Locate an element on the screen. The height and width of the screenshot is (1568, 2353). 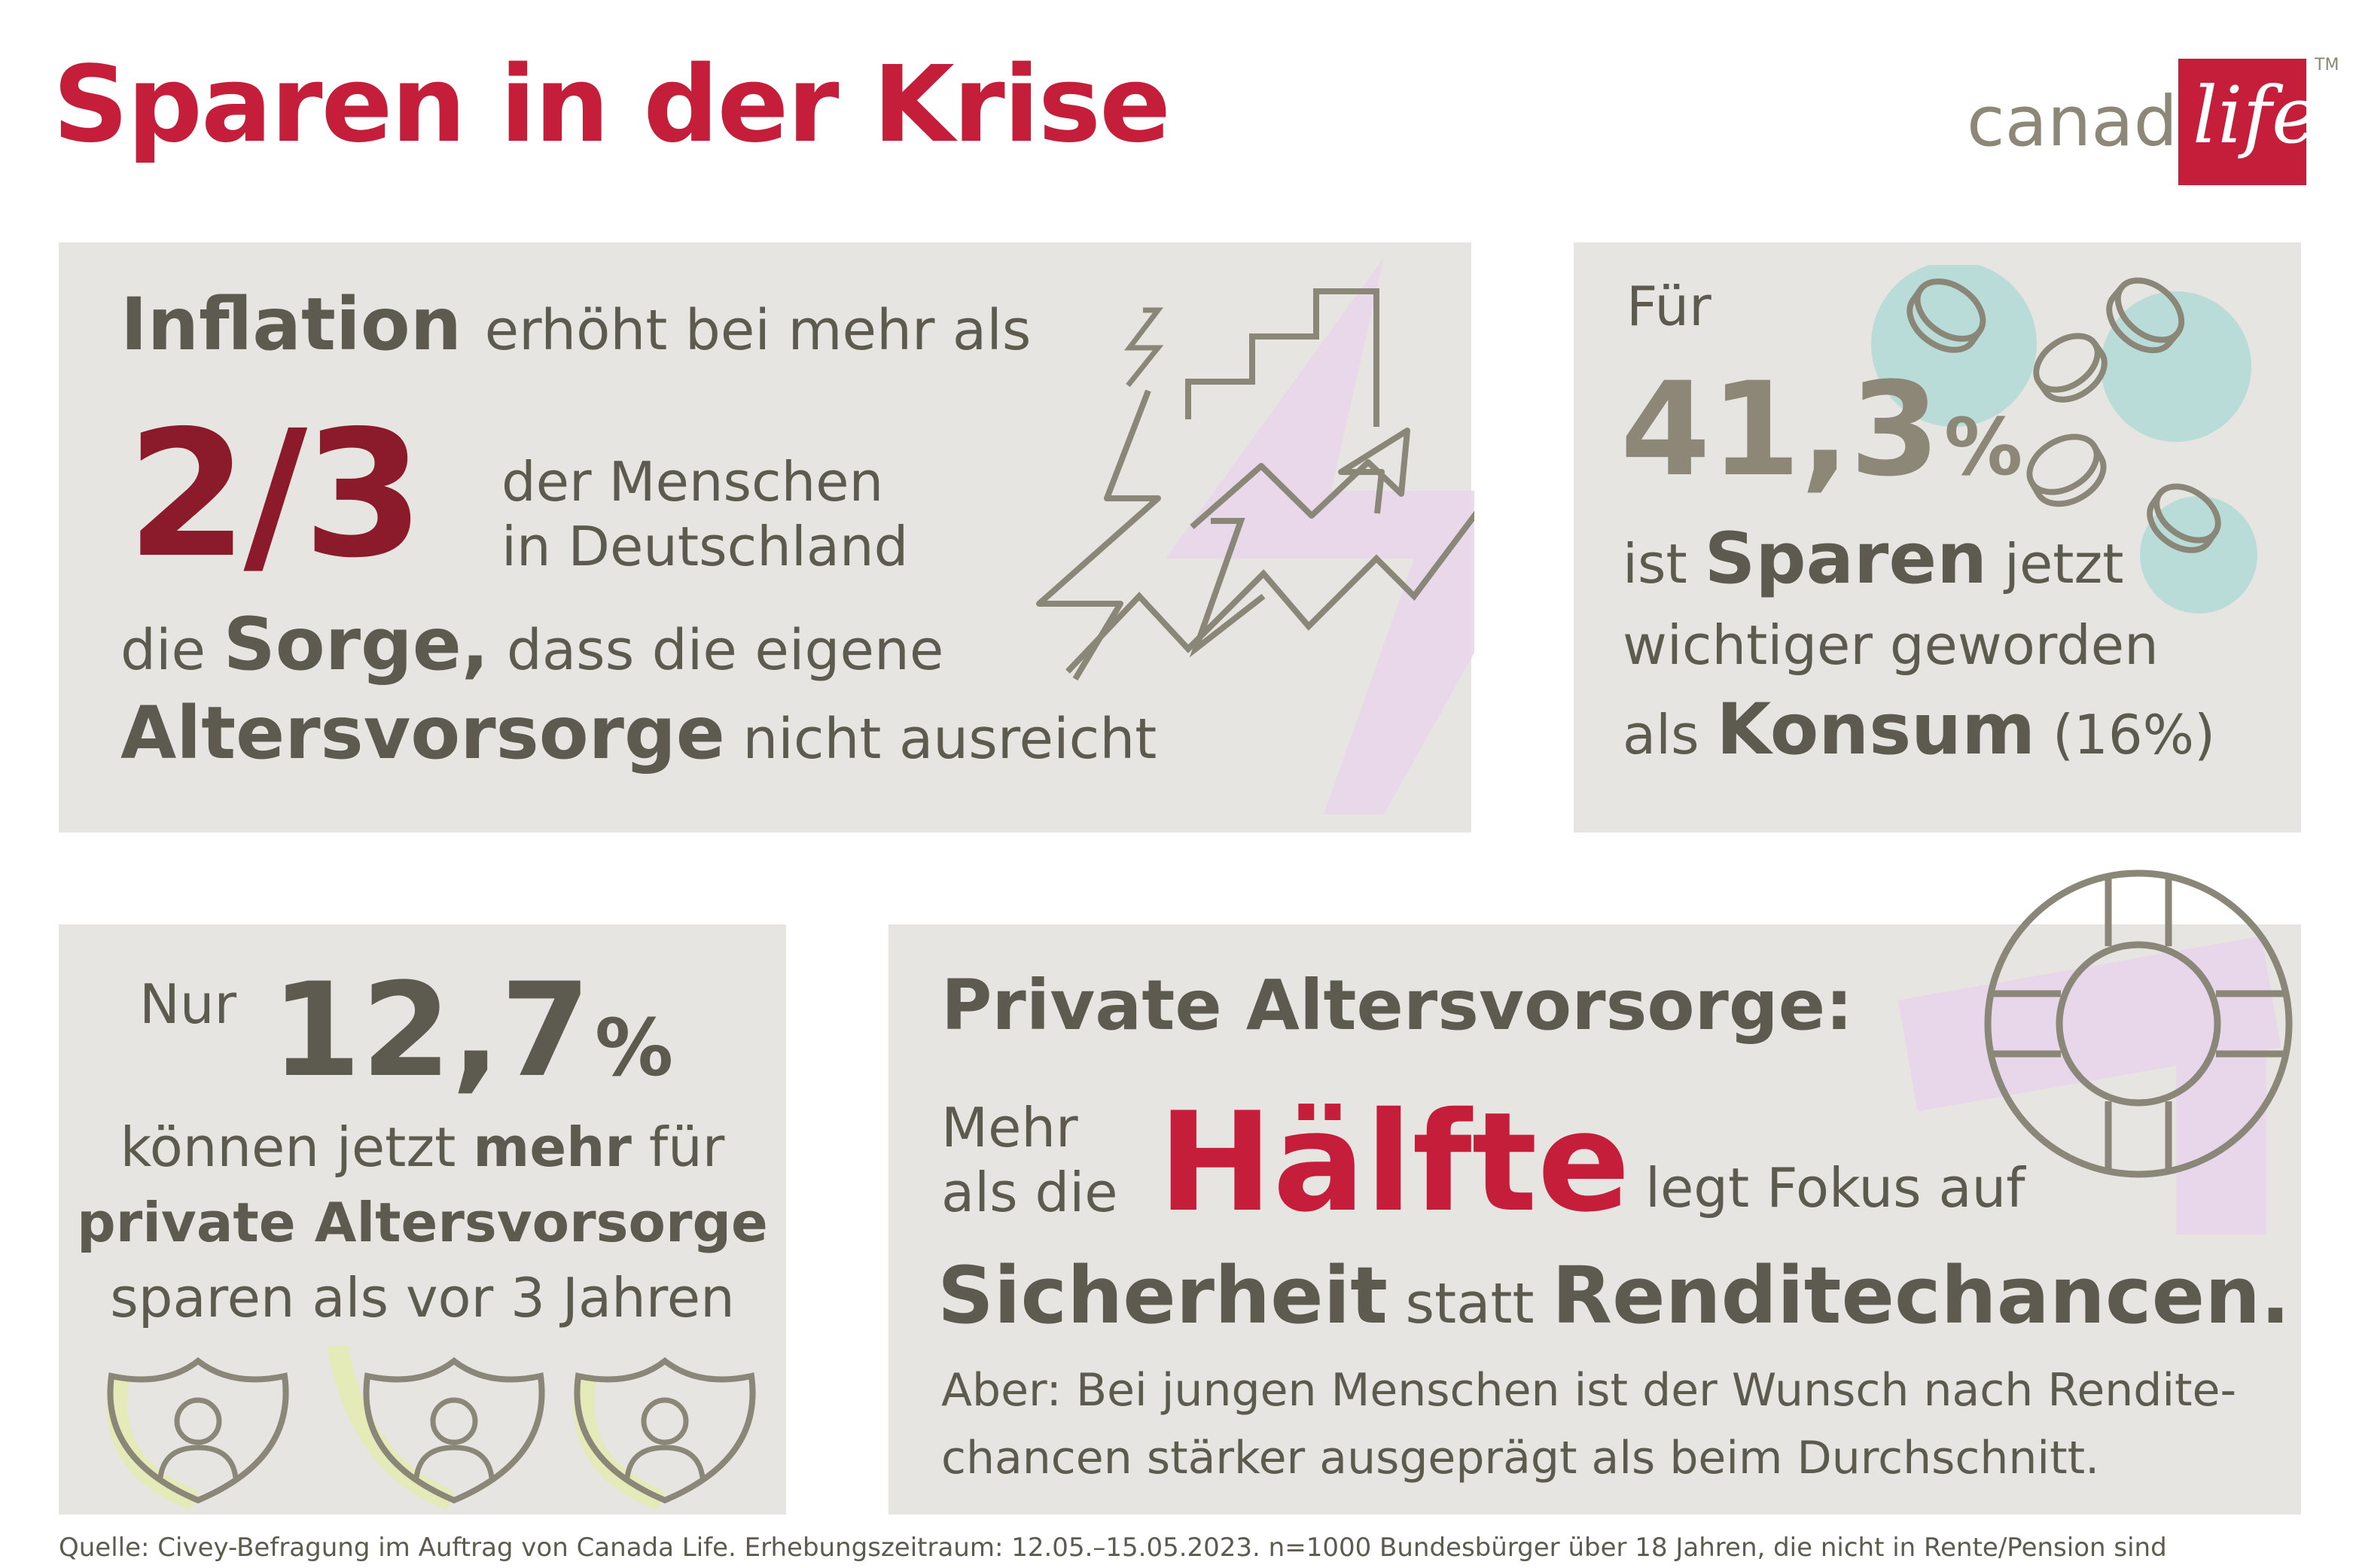
mehr-label: Mehr is located at coordinates (1010, 1127).